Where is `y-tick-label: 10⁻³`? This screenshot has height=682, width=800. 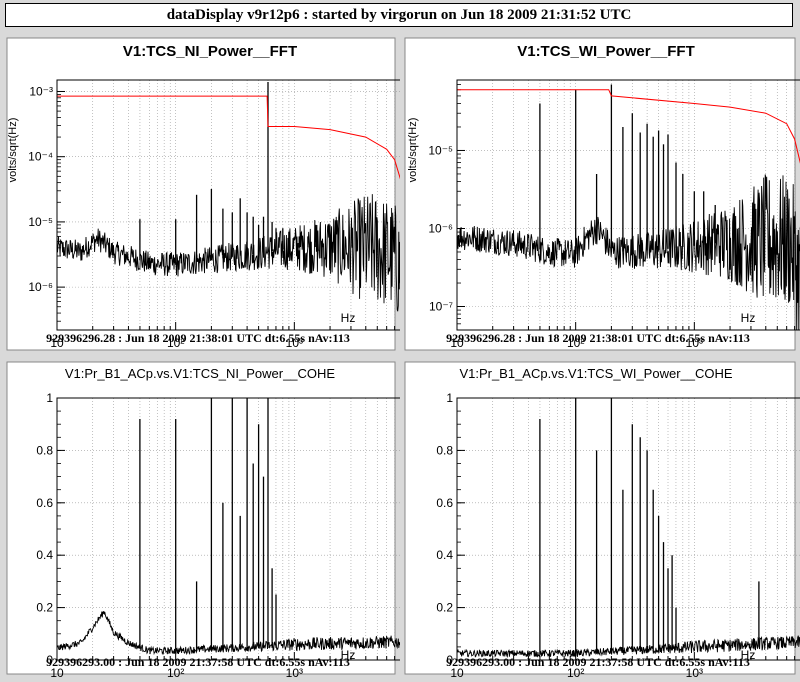
y-tick-label: 10⁻³ is located at coordinates (41, 91).